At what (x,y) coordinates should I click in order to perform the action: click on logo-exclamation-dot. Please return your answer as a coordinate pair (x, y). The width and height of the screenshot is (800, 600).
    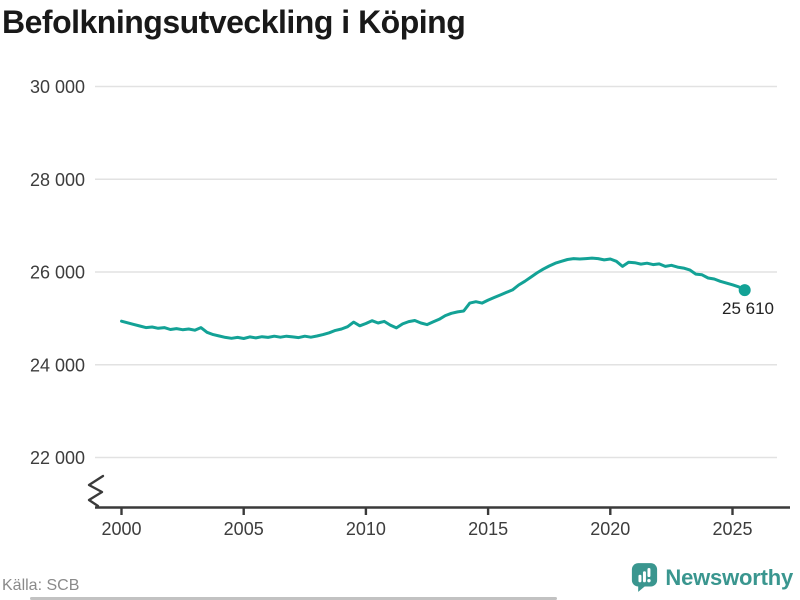
    Looking at the image, I should click on (649, 580).